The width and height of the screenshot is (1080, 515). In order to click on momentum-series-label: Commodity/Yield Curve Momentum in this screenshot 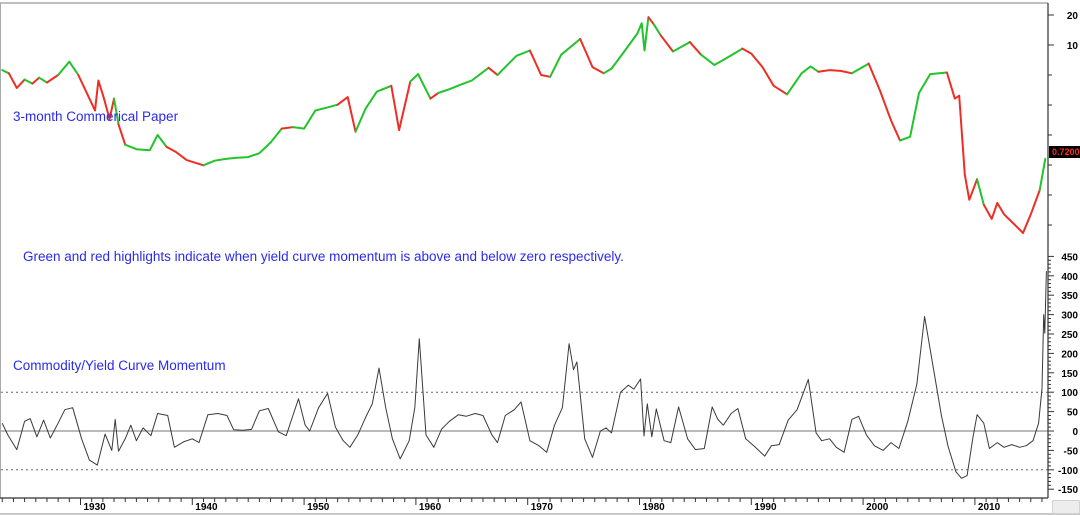, I will do `click(119, 365)`.